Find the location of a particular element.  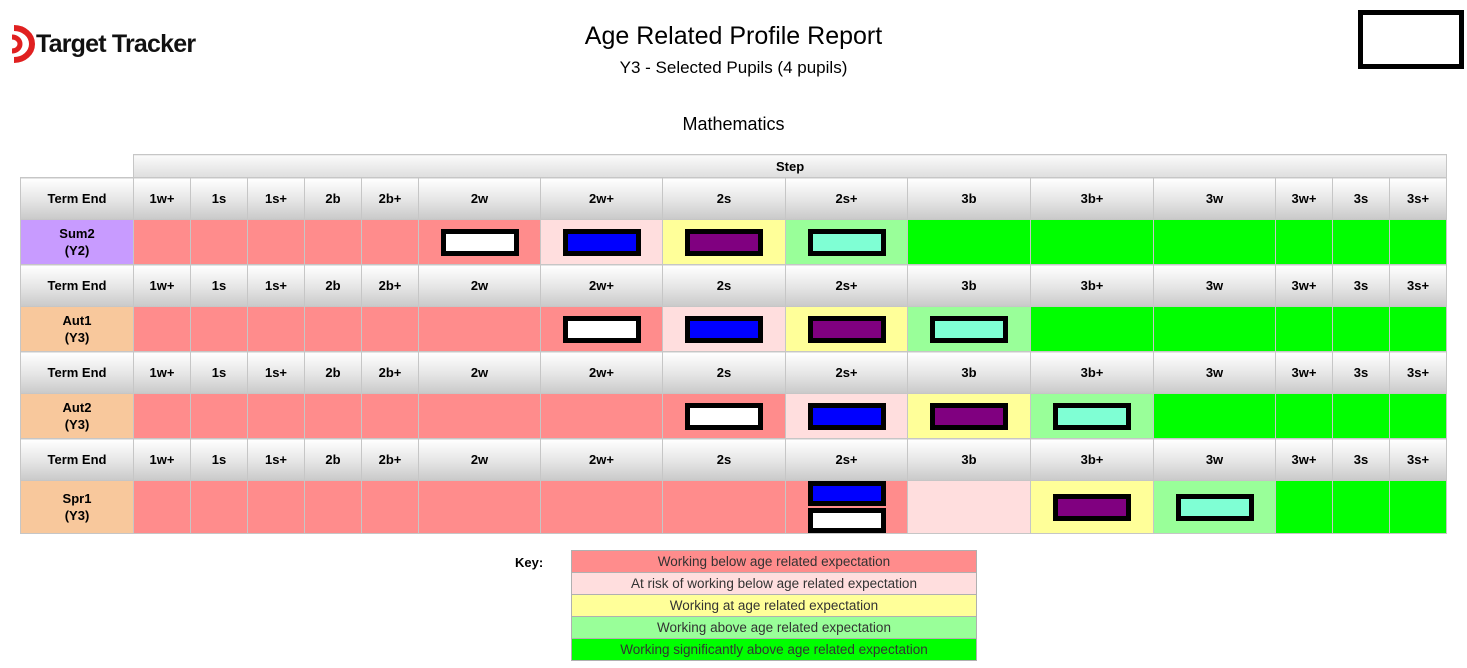

term-row-aut2: Aut2 (Y3) is located at coordinates (734, 416).